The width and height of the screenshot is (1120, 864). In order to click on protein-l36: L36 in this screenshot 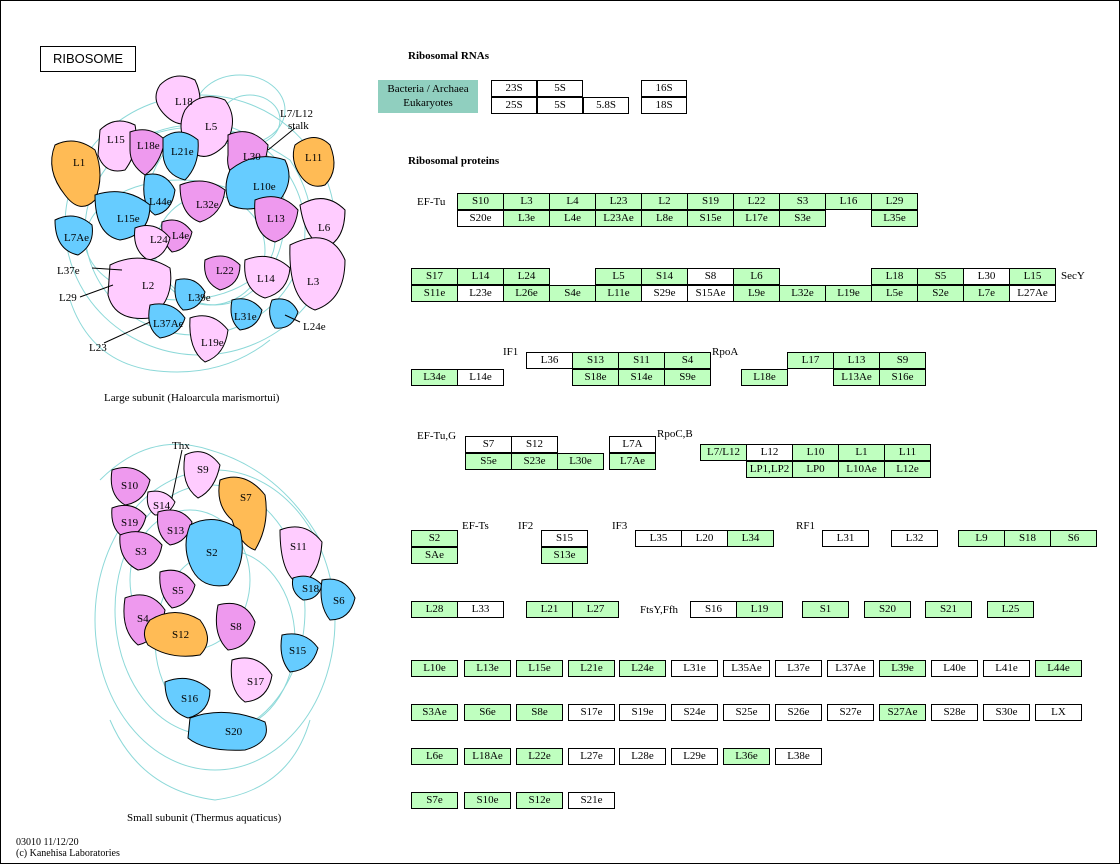, I will do `click(549, 360)`.